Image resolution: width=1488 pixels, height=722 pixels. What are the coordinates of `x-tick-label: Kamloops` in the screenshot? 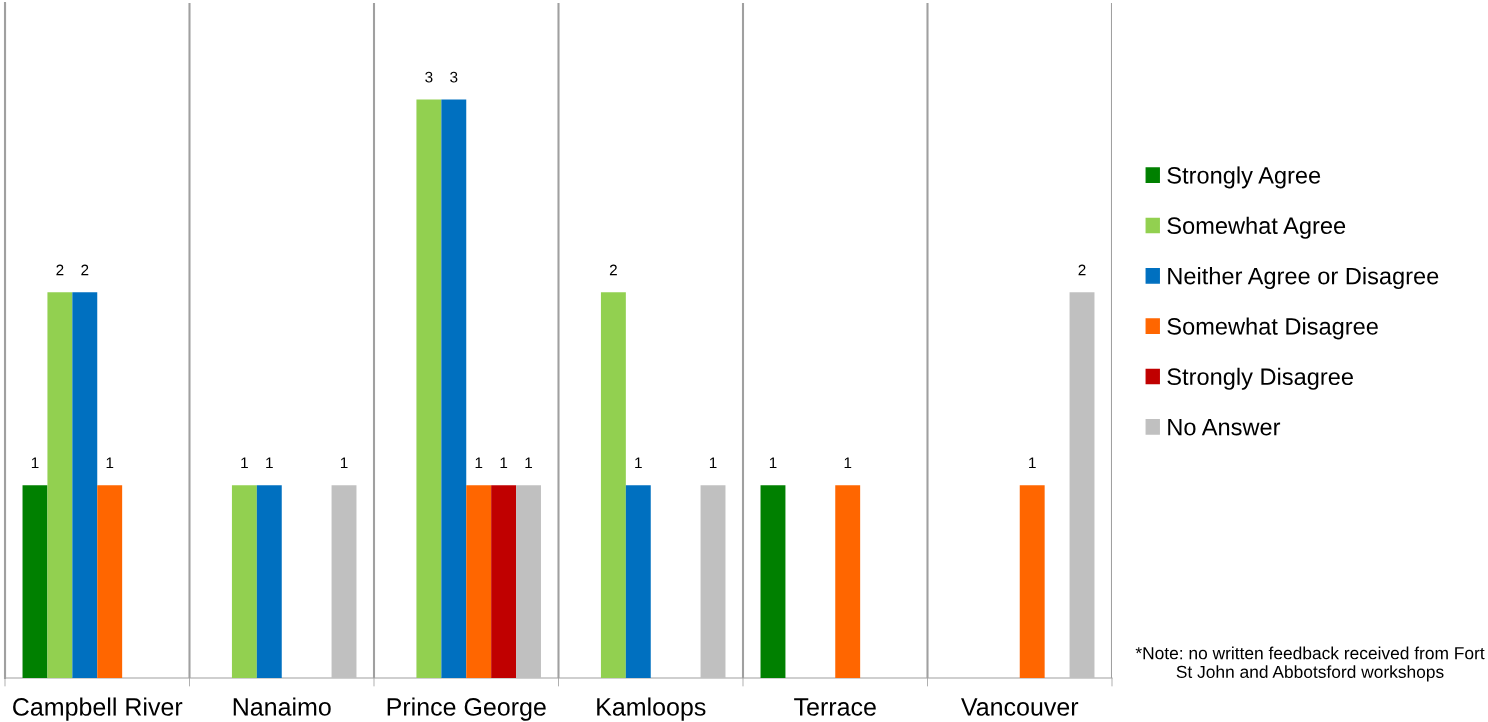 It's located at (651, 709).